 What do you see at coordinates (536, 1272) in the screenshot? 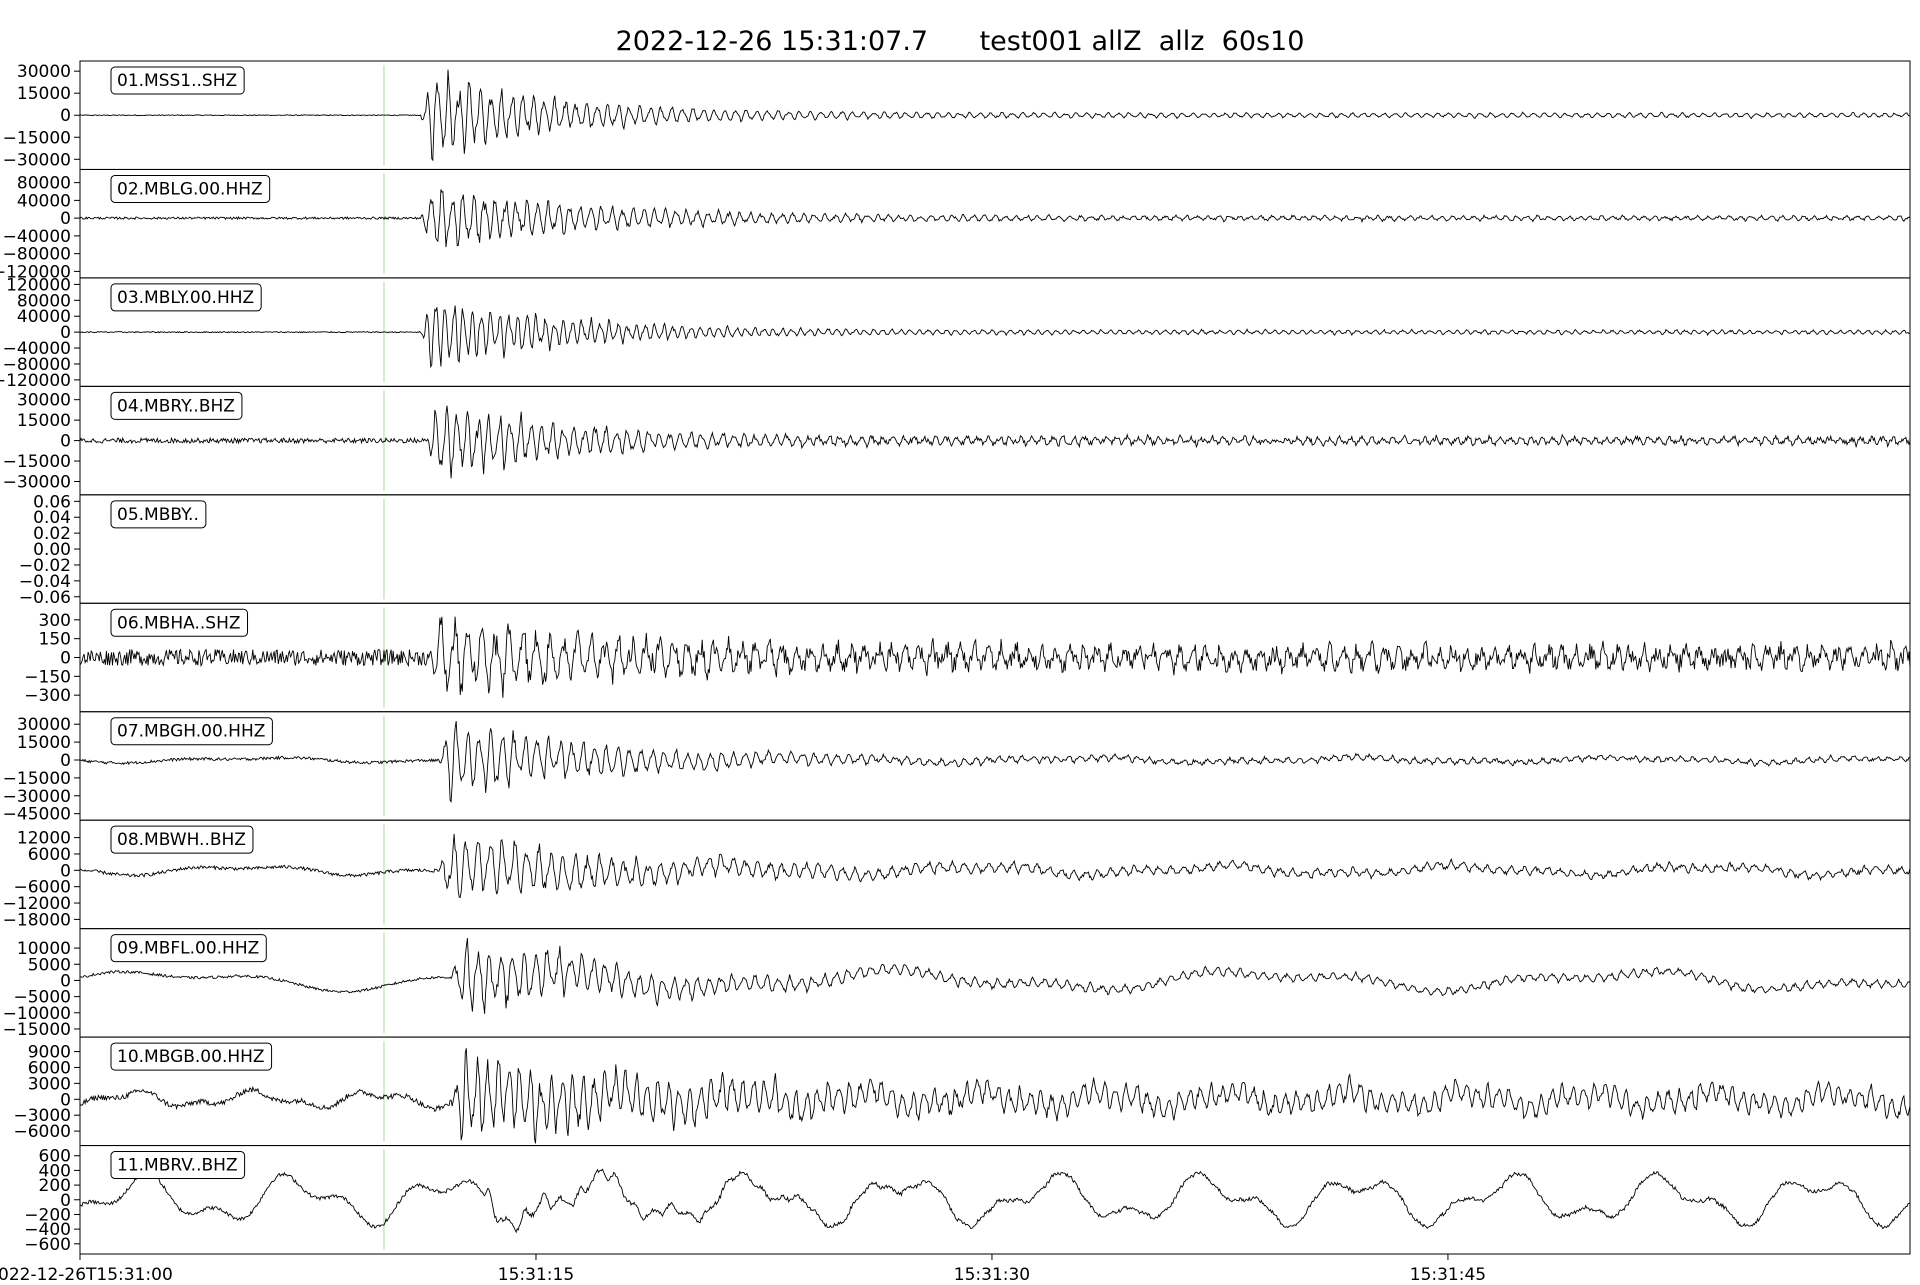
I see `x-tick-label: 15:31:15` at bounding box center [536, 1272].